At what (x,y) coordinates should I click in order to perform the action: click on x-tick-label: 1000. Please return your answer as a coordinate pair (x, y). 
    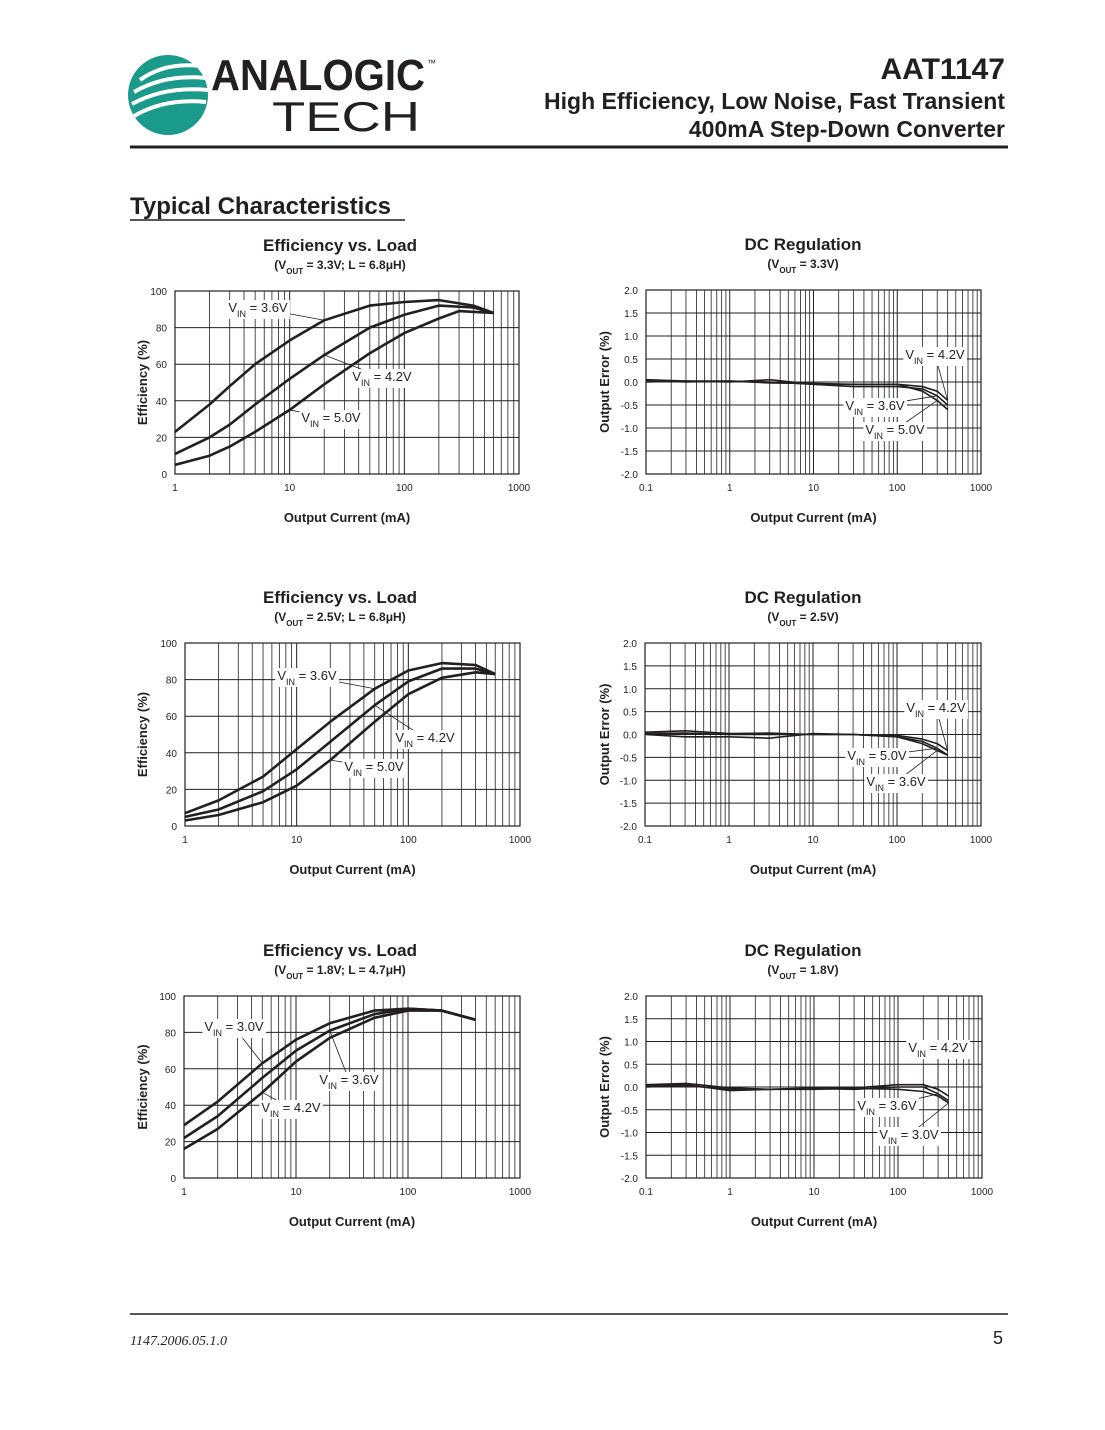
    Looking at the image, I should click on (520, 840).